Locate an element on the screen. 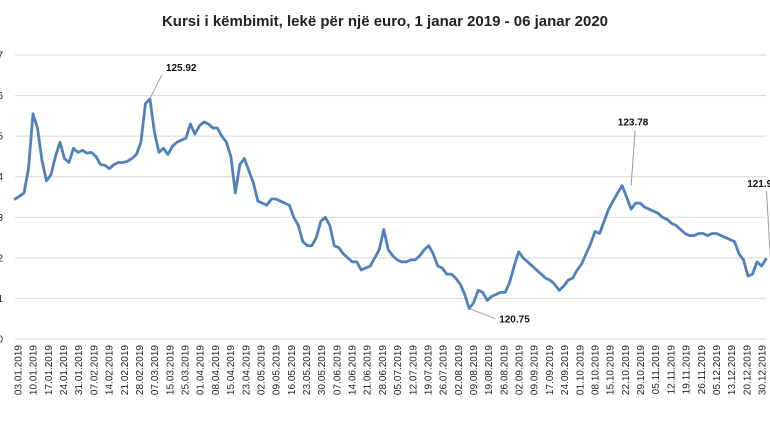 Image resolution: width=770 pixels, height=425 pixels. x-tick-label: 05.12.2019 is located at coordinates (717, 370).